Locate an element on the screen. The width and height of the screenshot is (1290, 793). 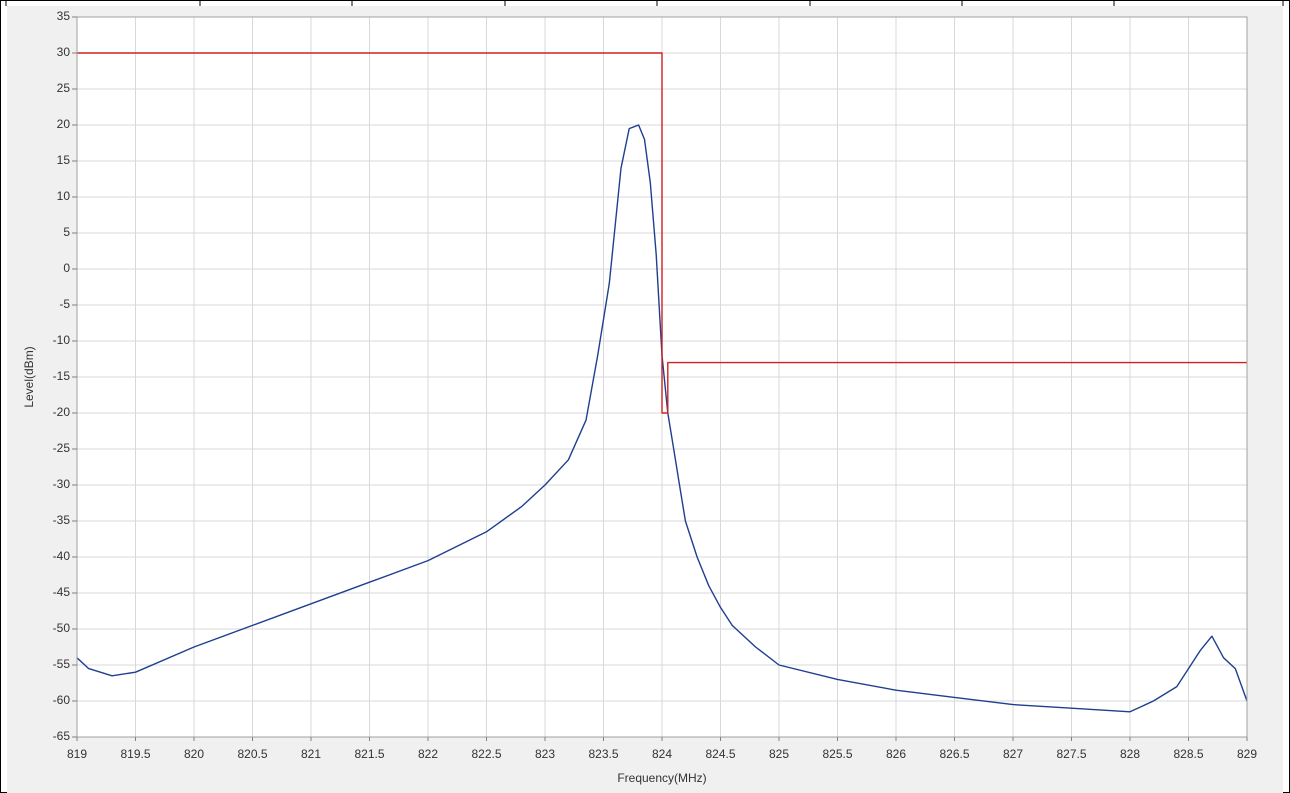
y-tick-label: 20 is located at coordinates (64, 124).